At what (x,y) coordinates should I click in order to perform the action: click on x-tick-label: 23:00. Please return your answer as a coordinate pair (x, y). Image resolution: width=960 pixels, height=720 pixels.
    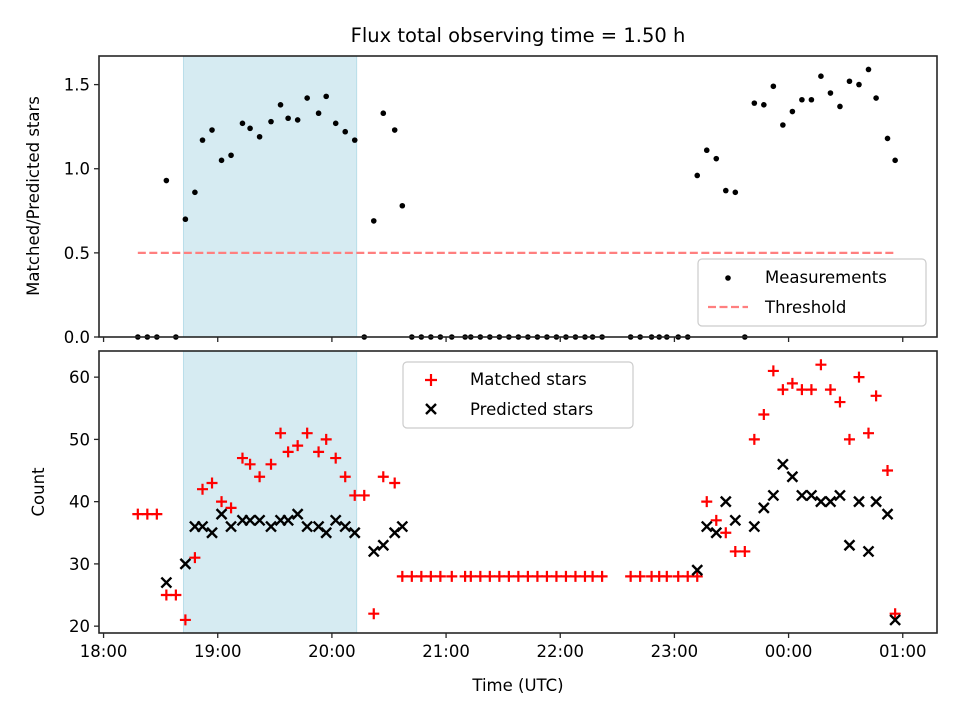
    Looking at the image, I should click on (675, 651).